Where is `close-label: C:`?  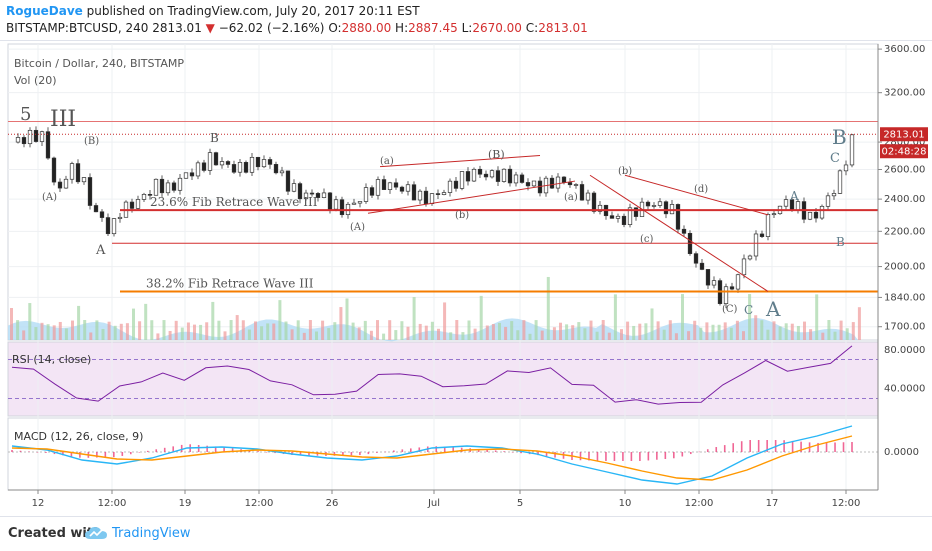 close-label: C: is located at coordinates (532, 28).